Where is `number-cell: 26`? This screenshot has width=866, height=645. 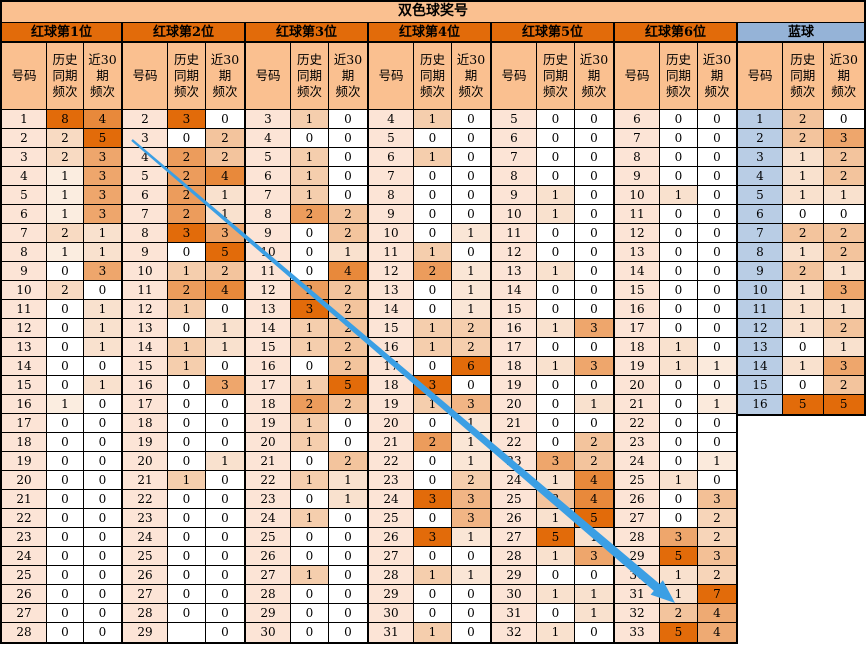 number-cell: 26 is located at coordinates (637, 499).